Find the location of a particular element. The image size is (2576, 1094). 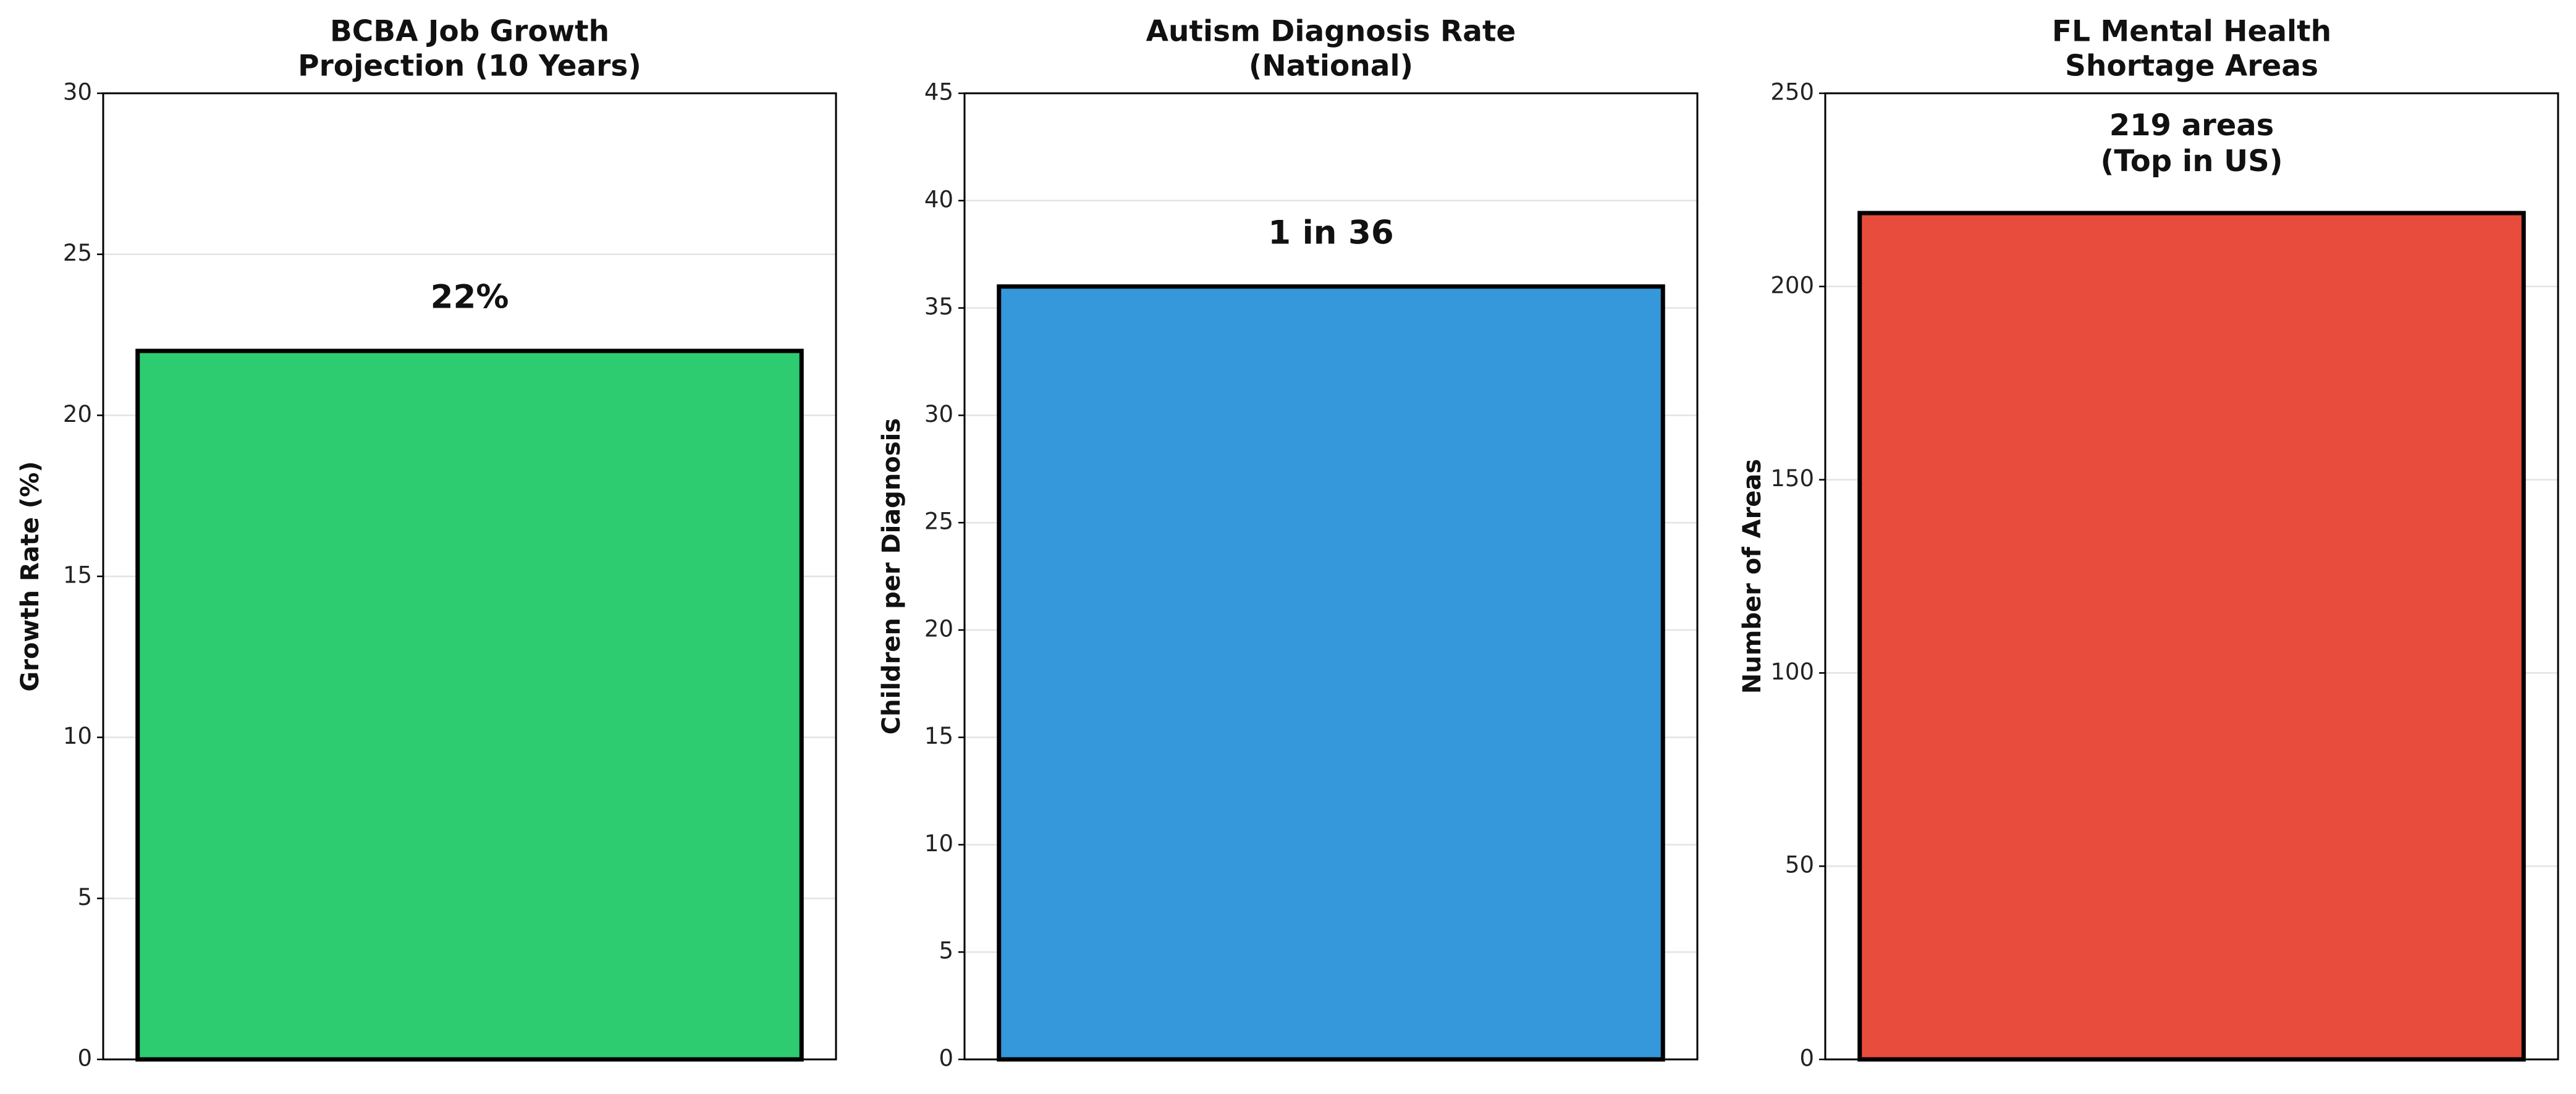

y-axis-label: Number of Areas is located at coordinates (1752, 576).